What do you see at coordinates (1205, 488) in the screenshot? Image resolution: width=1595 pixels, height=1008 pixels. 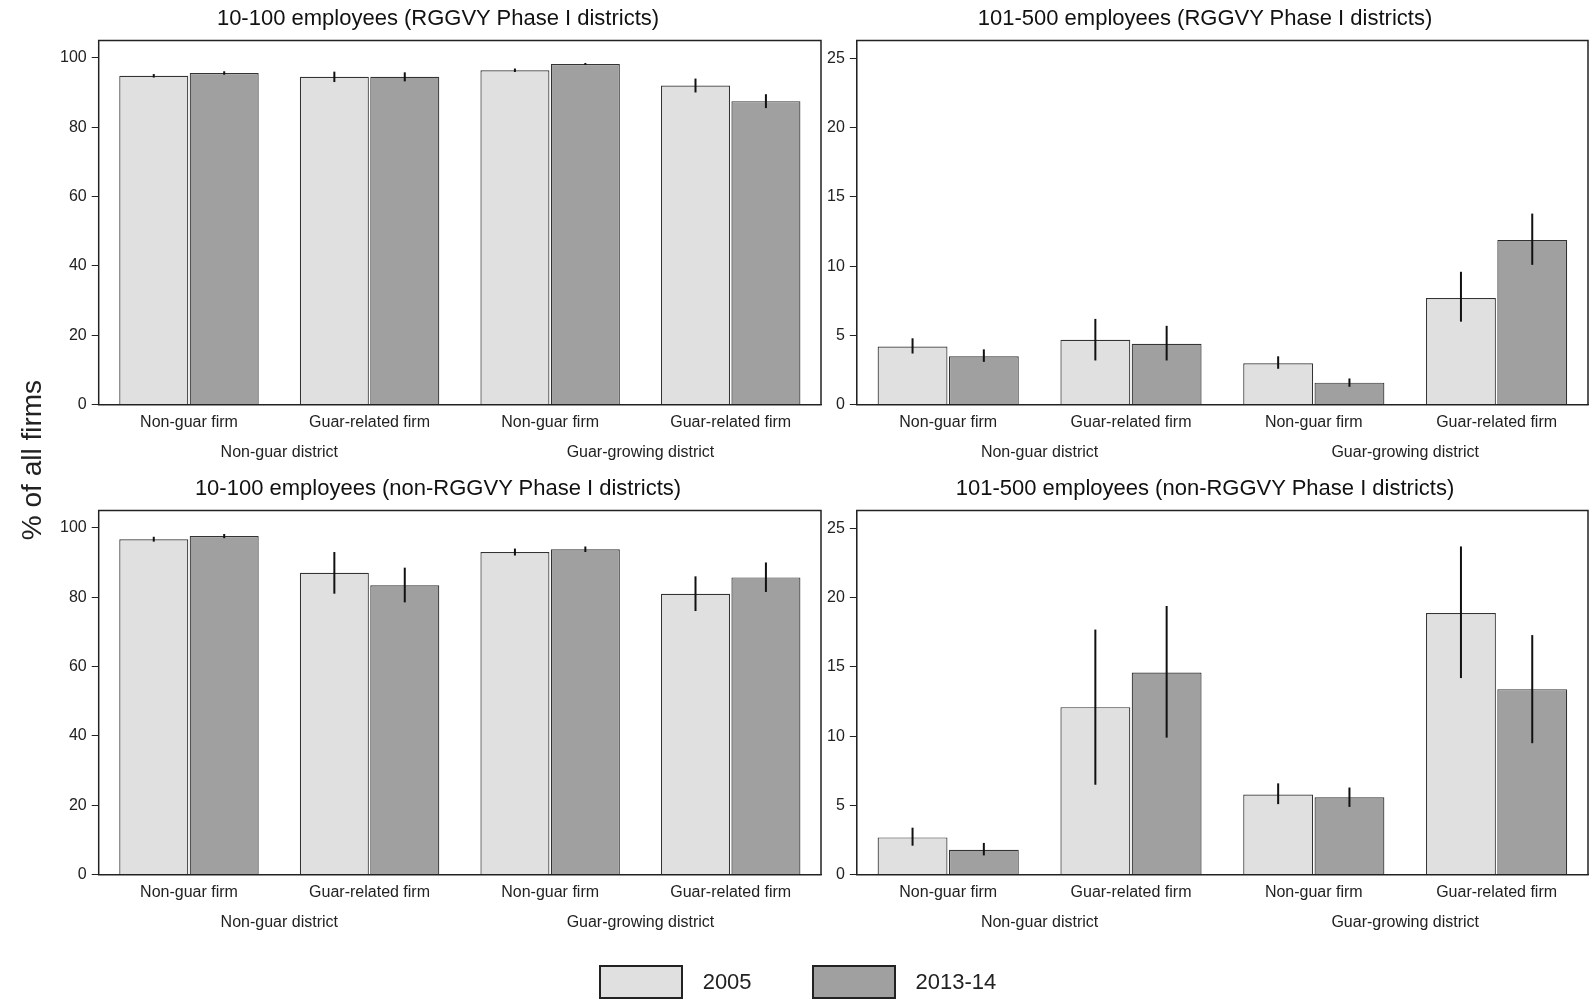 I see `chart-title: 101-500 employees (non-RGGVY Phase I districts)` at bounding box center [1205, 488].